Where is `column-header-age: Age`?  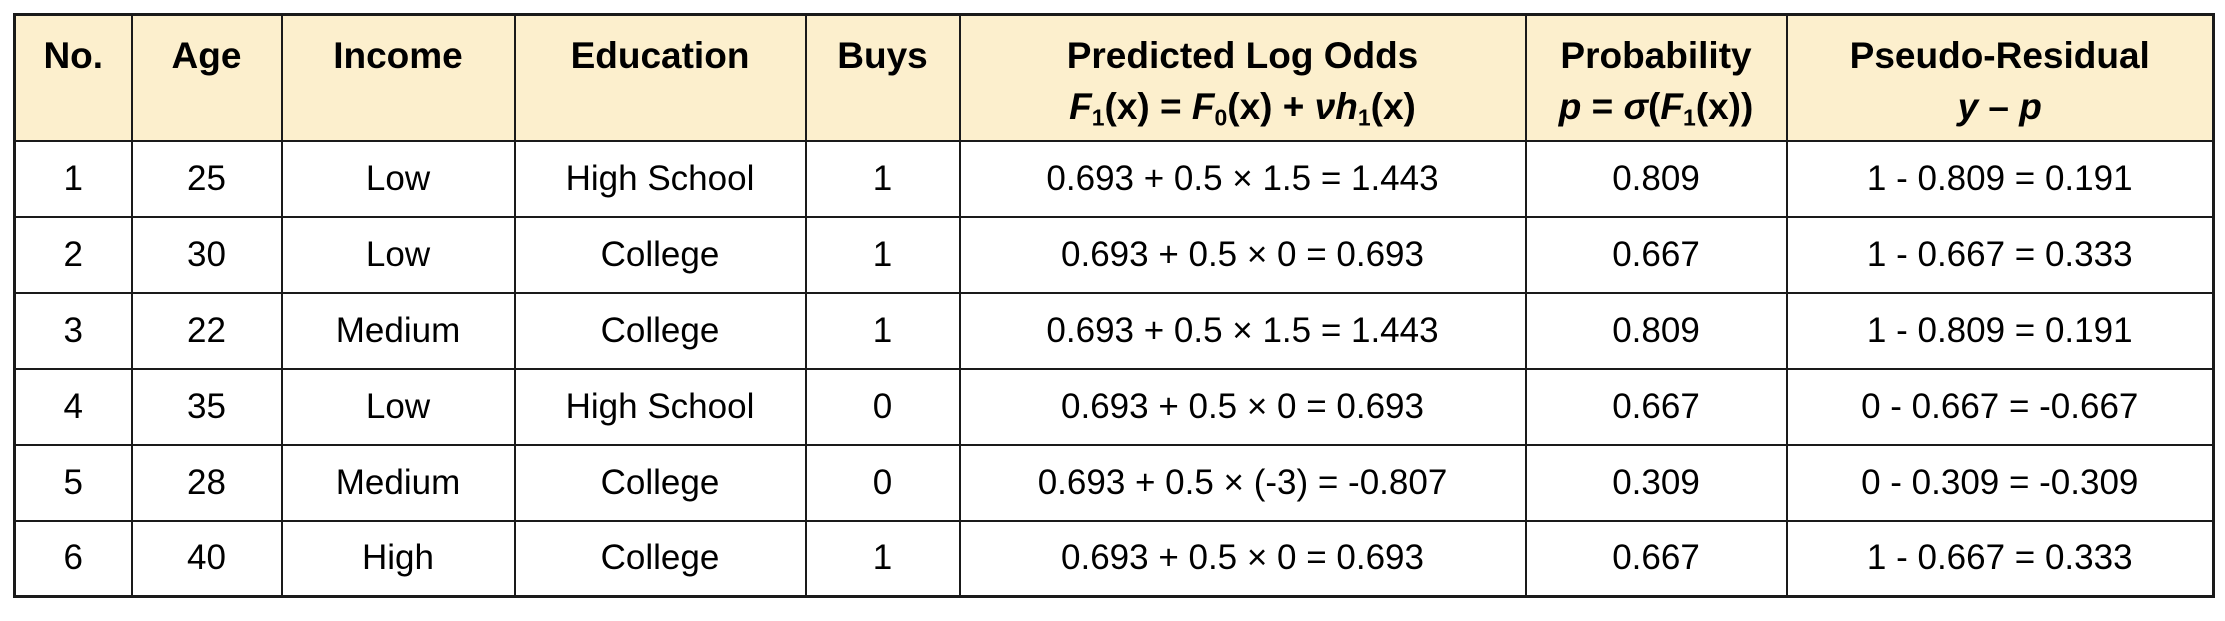
column-header-age: Age is located at coordinates (206, 77).